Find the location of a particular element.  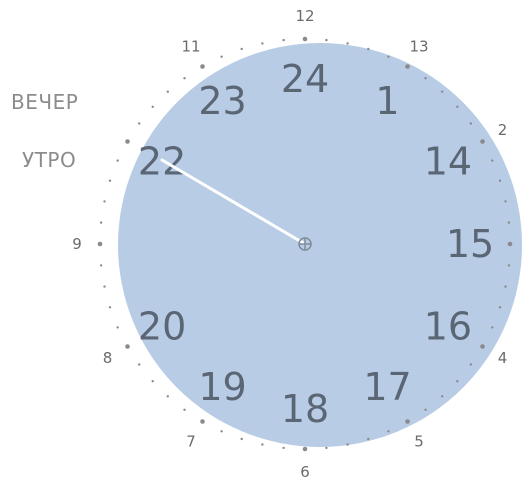

outer-hour-6: 6 is located at coordinates (305, 472).